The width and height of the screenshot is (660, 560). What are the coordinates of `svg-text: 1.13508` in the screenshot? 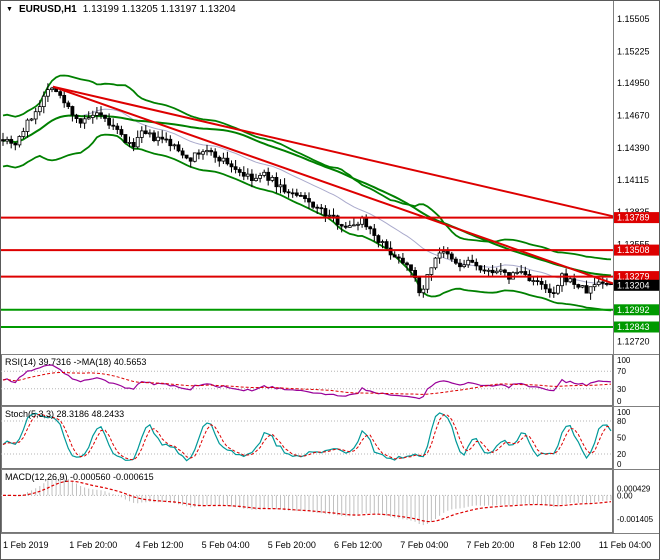 It's located at (633, 250).